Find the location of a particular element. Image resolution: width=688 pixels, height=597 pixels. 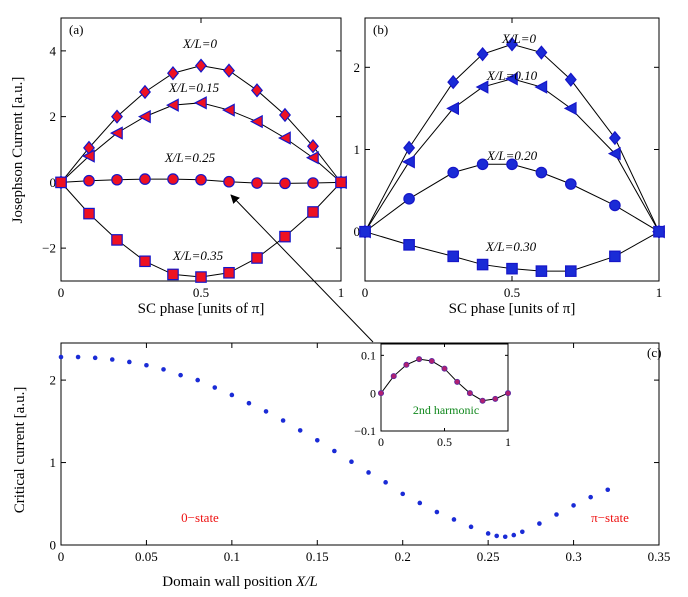

panel-c-ylabel: Critical current [a.u.] is located at coordinates (20, 450).